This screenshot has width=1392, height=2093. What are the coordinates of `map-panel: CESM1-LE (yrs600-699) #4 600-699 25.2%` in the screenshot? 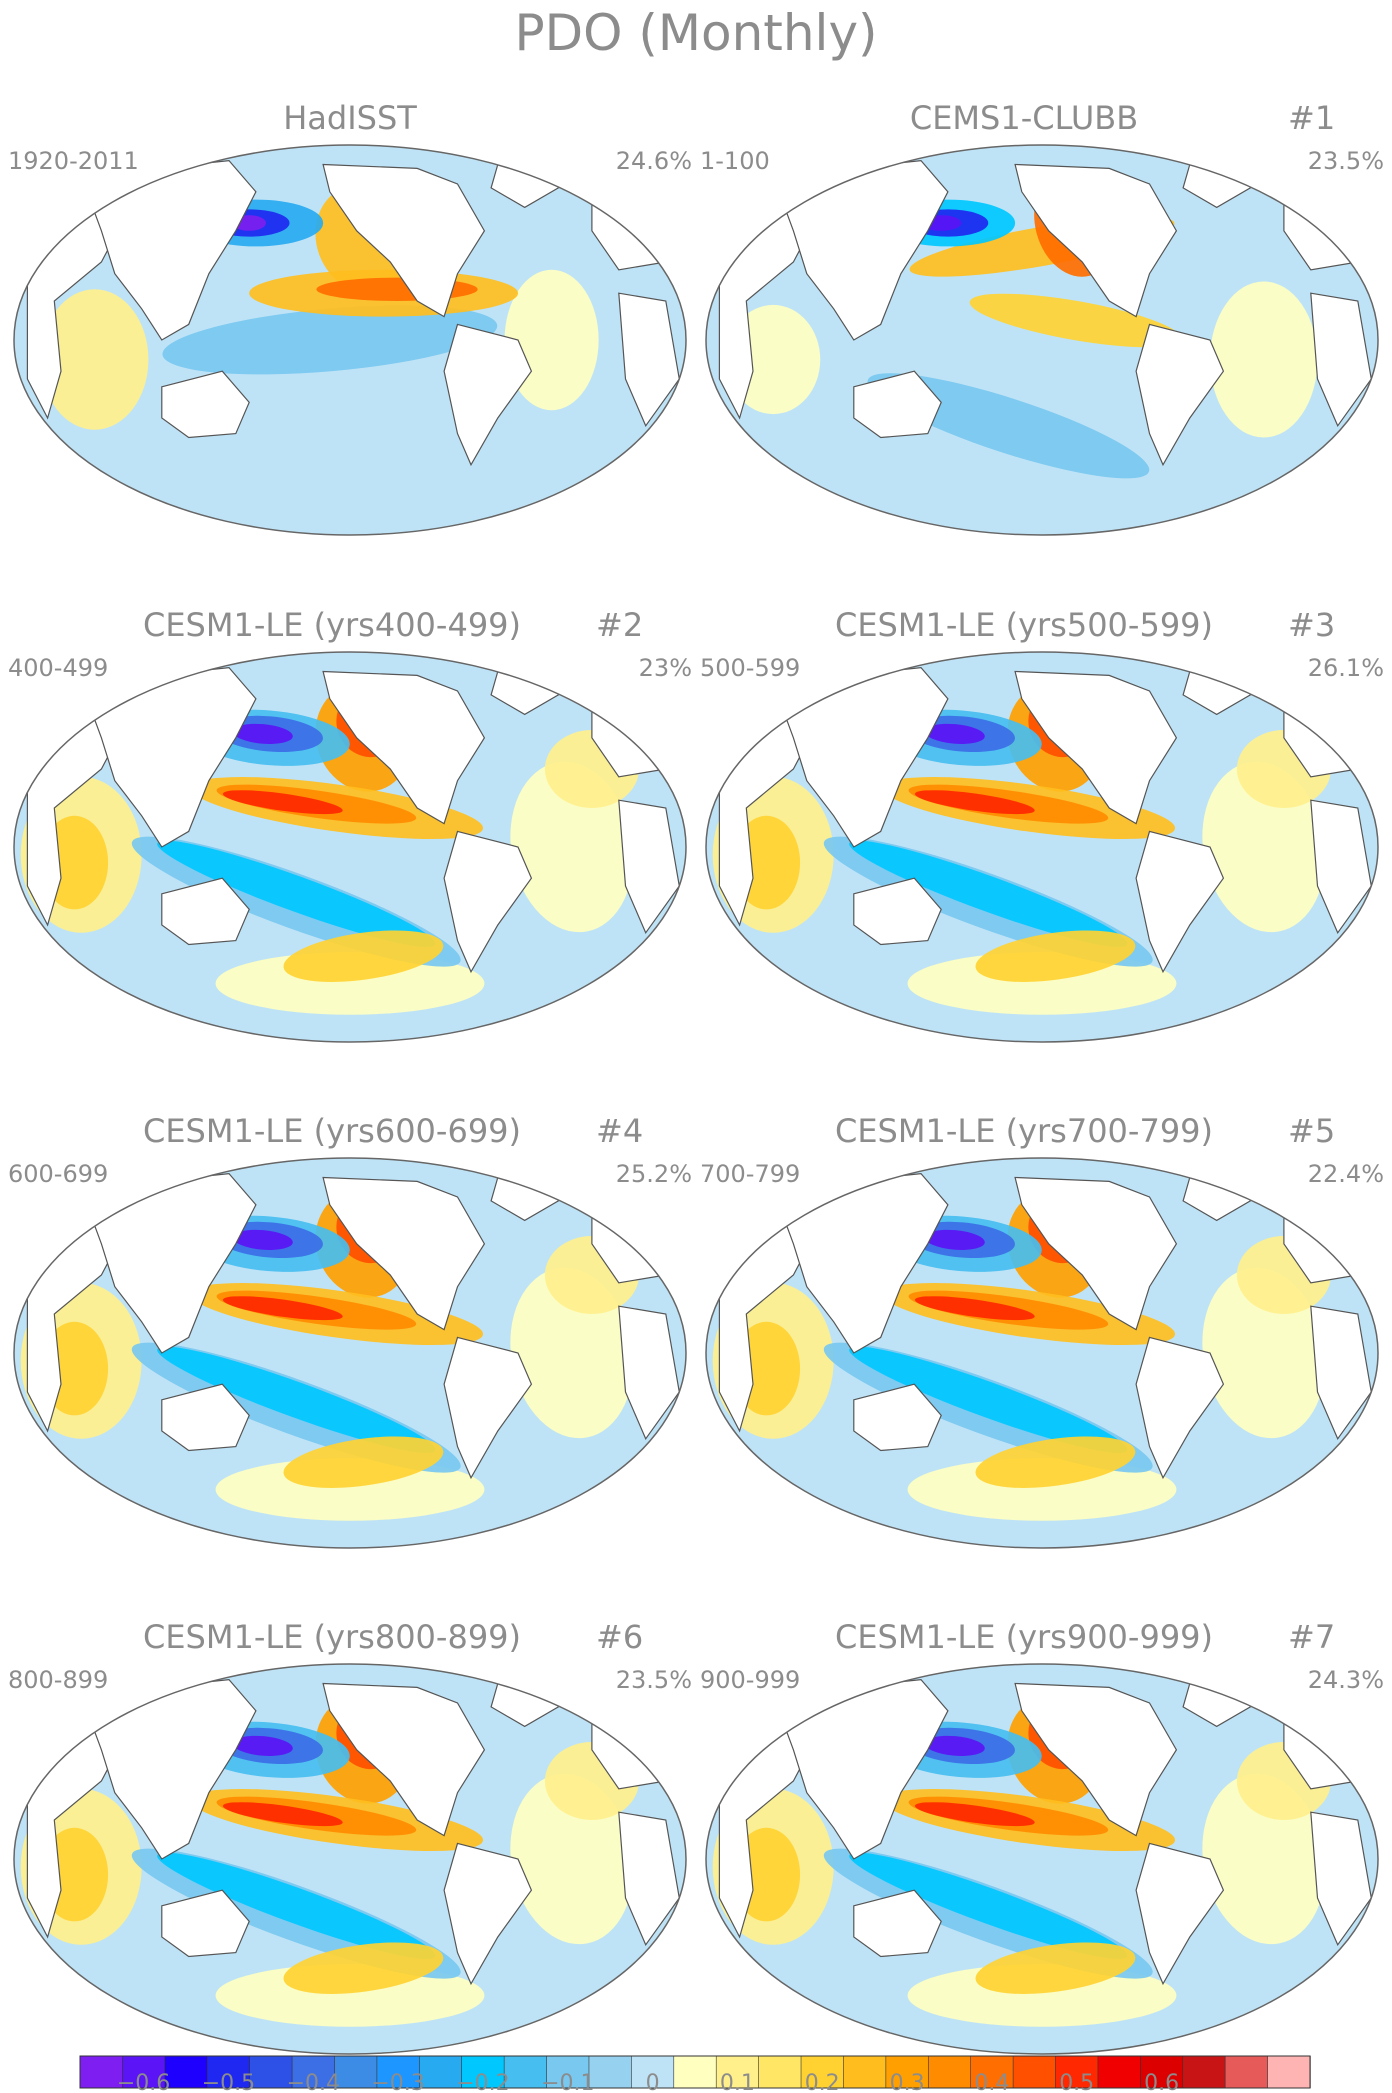 It's located at (350, 1330).